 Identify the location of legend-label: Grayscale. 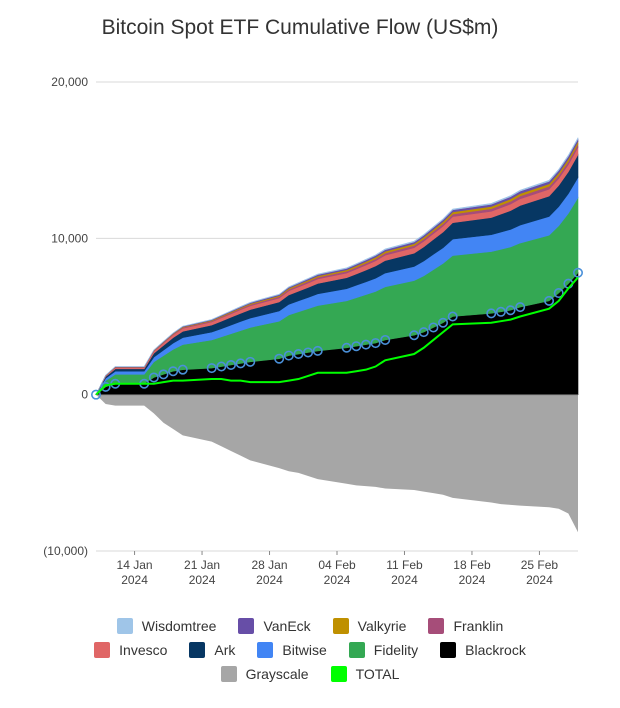
(277, 674).